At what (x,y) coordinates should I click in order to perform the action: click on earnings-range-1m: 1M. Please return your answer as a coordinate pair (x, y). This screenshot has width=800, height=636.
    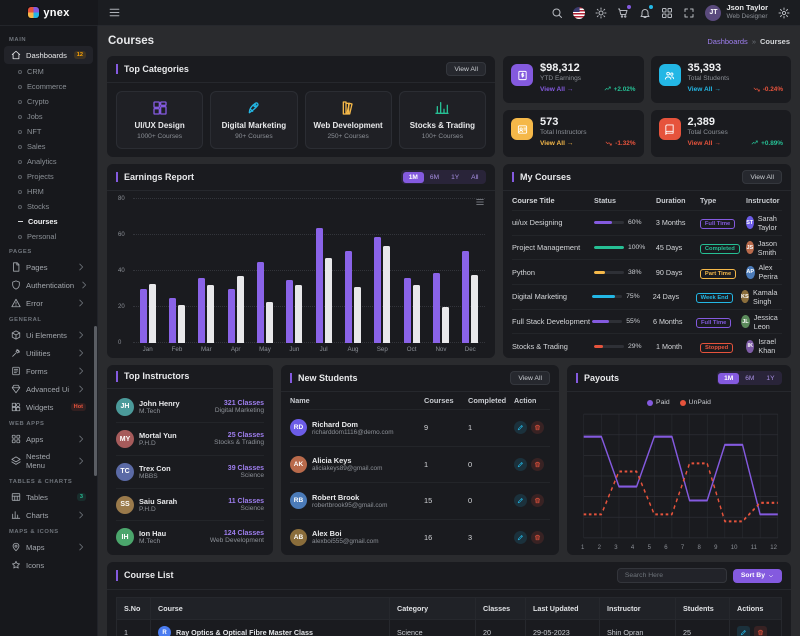
    Looking at the image, I should click on (413, 177).